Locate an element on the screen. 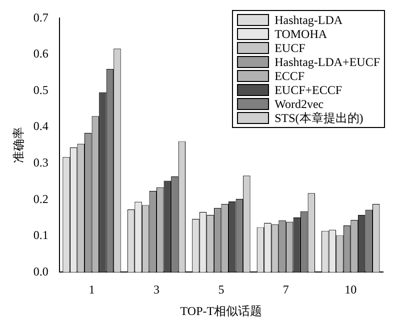  y-tick-label: 0.3 is located at coordinates (40, 163).